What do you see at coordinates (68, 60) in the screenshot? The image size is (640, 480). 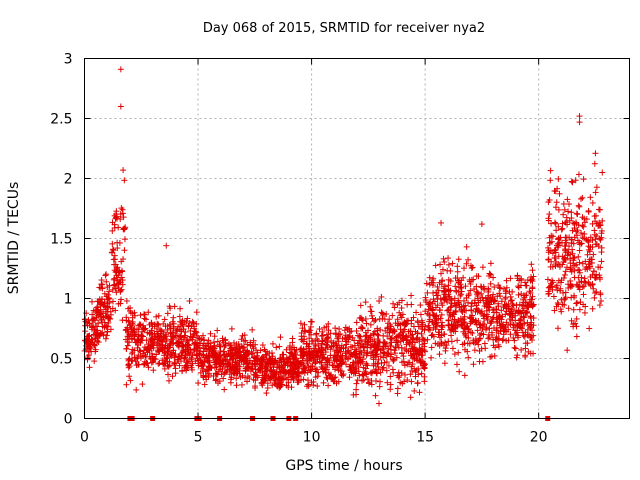 I see `y-tick-label: 3` at bounding box center [68, 60].